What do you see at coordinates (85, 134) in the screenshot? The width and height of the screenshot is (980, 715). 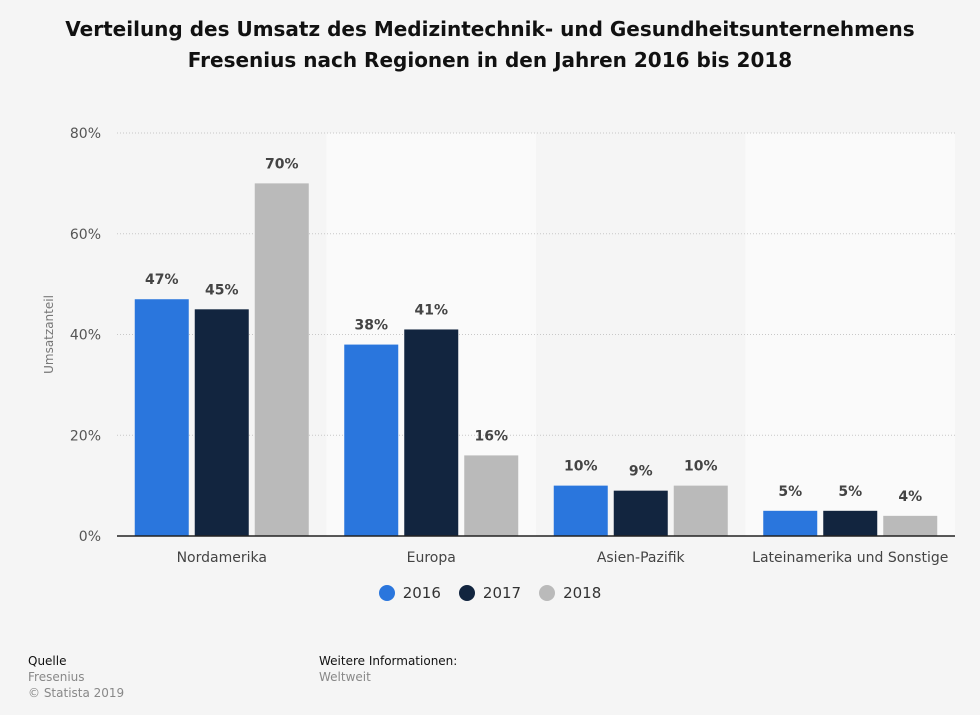 I see `y-tick-label: 80%` at bounding box center [85, 134].